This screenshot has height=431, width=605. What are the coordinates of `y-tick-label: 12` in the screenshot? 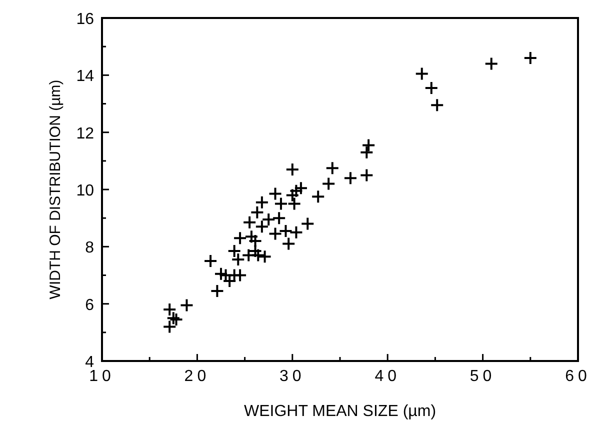 It's located at (85, 133).